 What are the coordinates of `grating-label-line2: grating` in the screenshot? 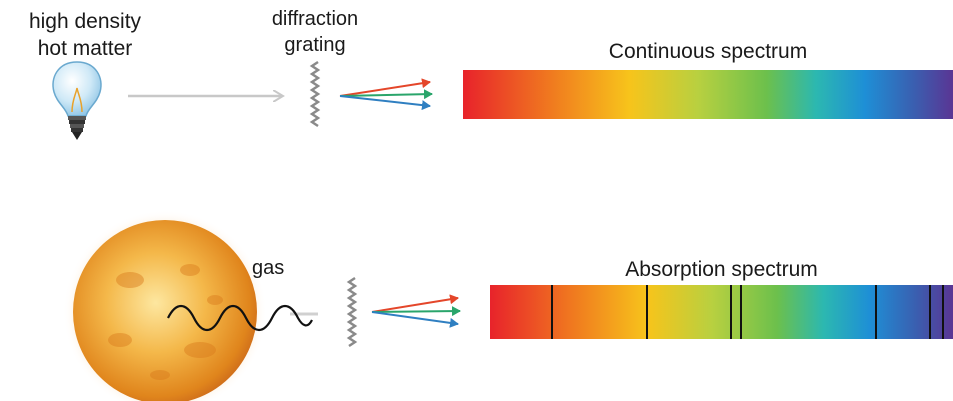 It's located at (315, 45).